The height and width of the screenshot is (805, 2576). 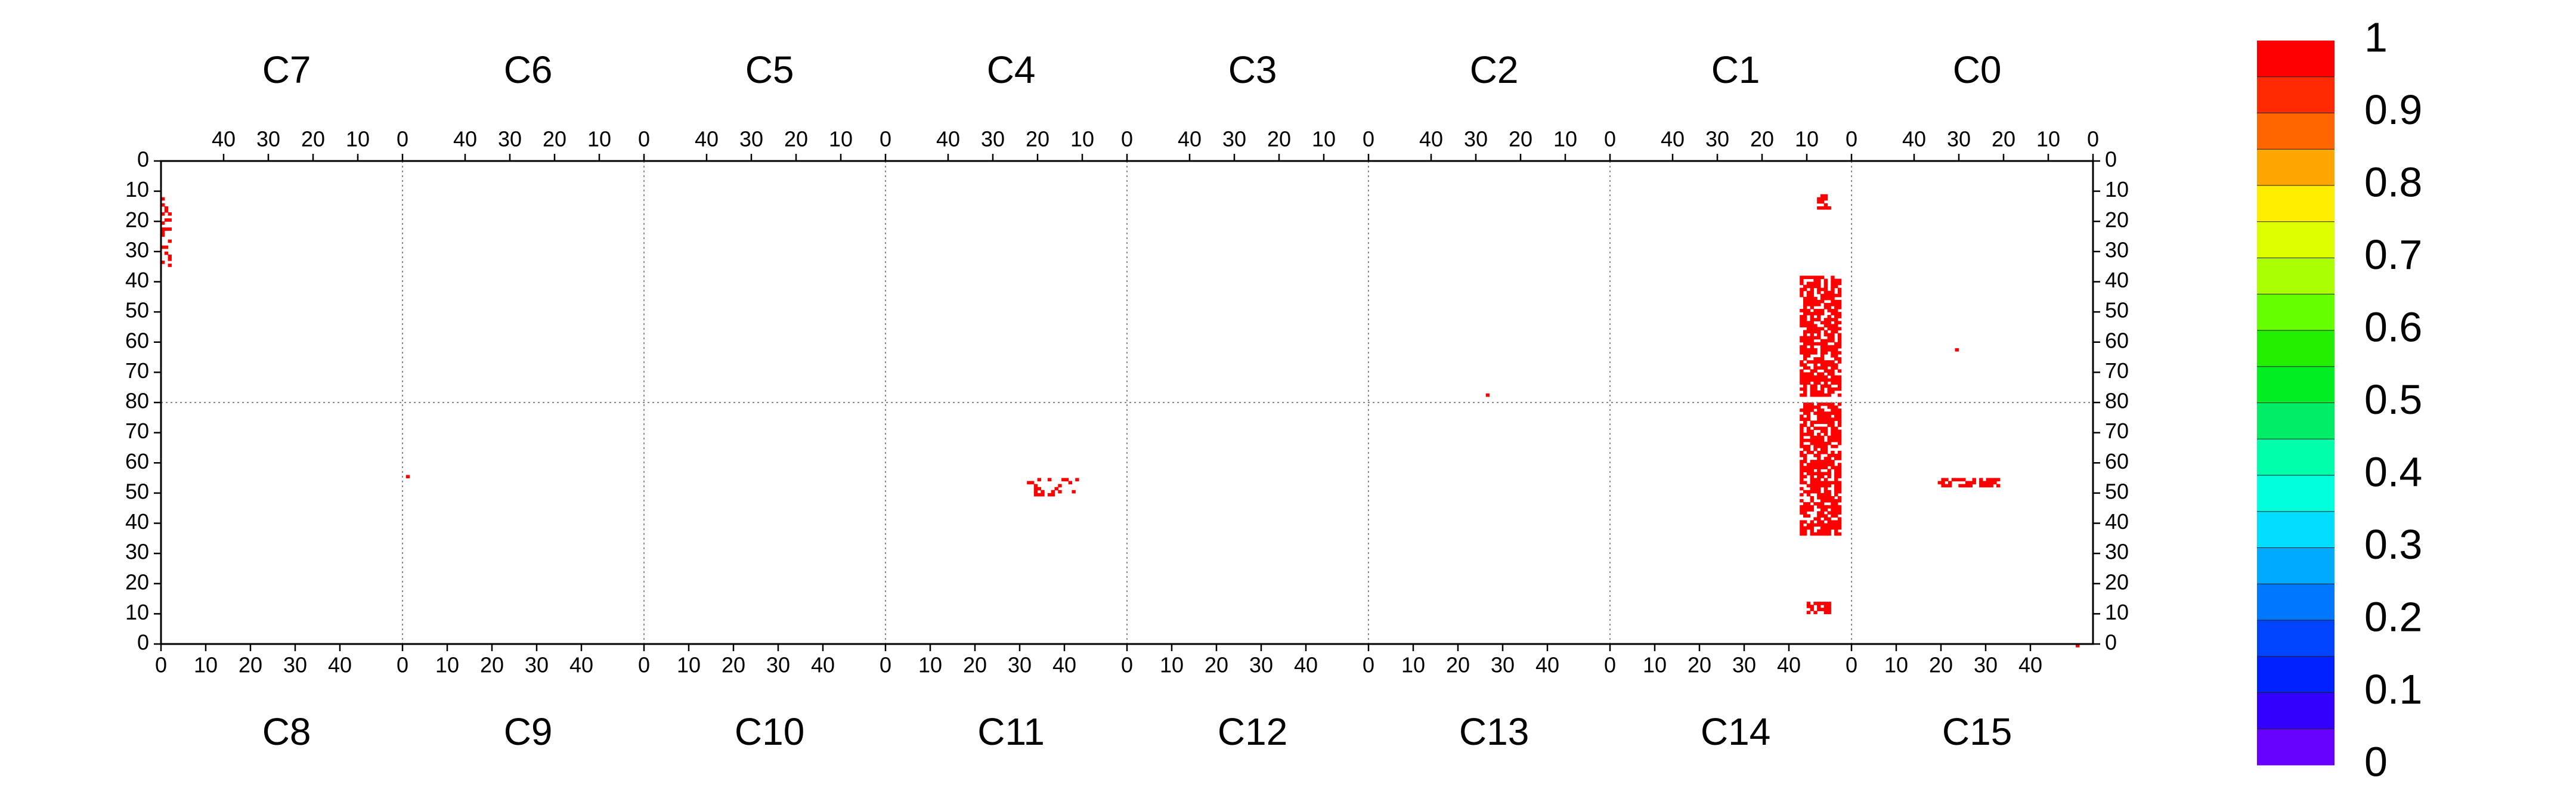 I want to click on top-tick-label: 30, so click(x=1959, y=139).